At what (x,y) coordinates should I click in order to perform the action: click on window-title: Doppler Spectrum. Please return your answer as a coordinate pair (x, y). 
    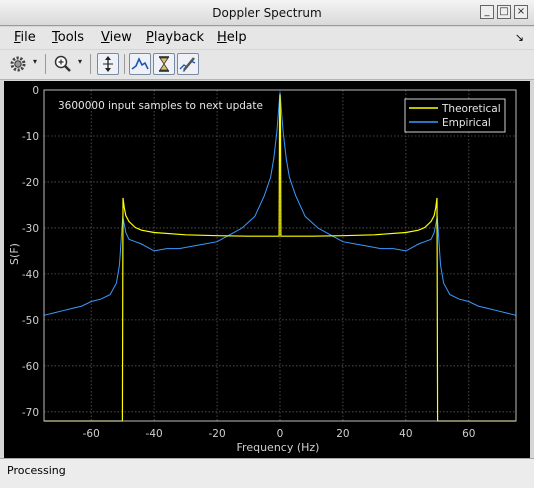
    Looking at the image, I should click on (267, 13).